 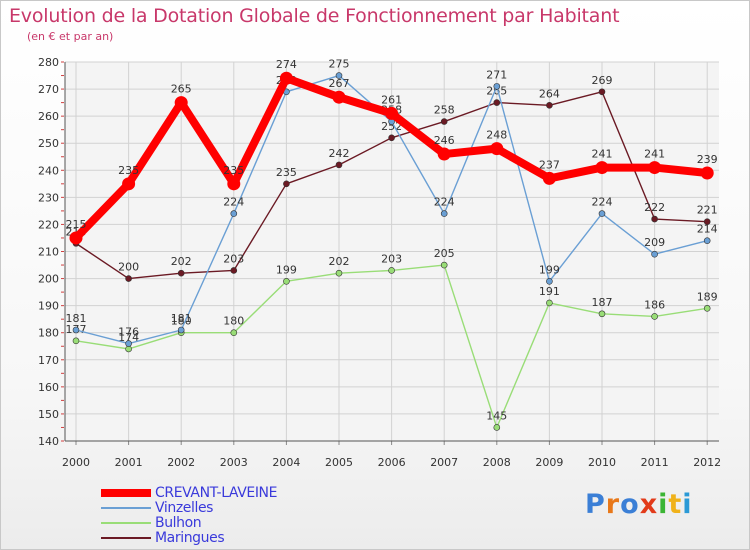 I want to click on data-label-bulhon: 205, so click(x=444, y=253).